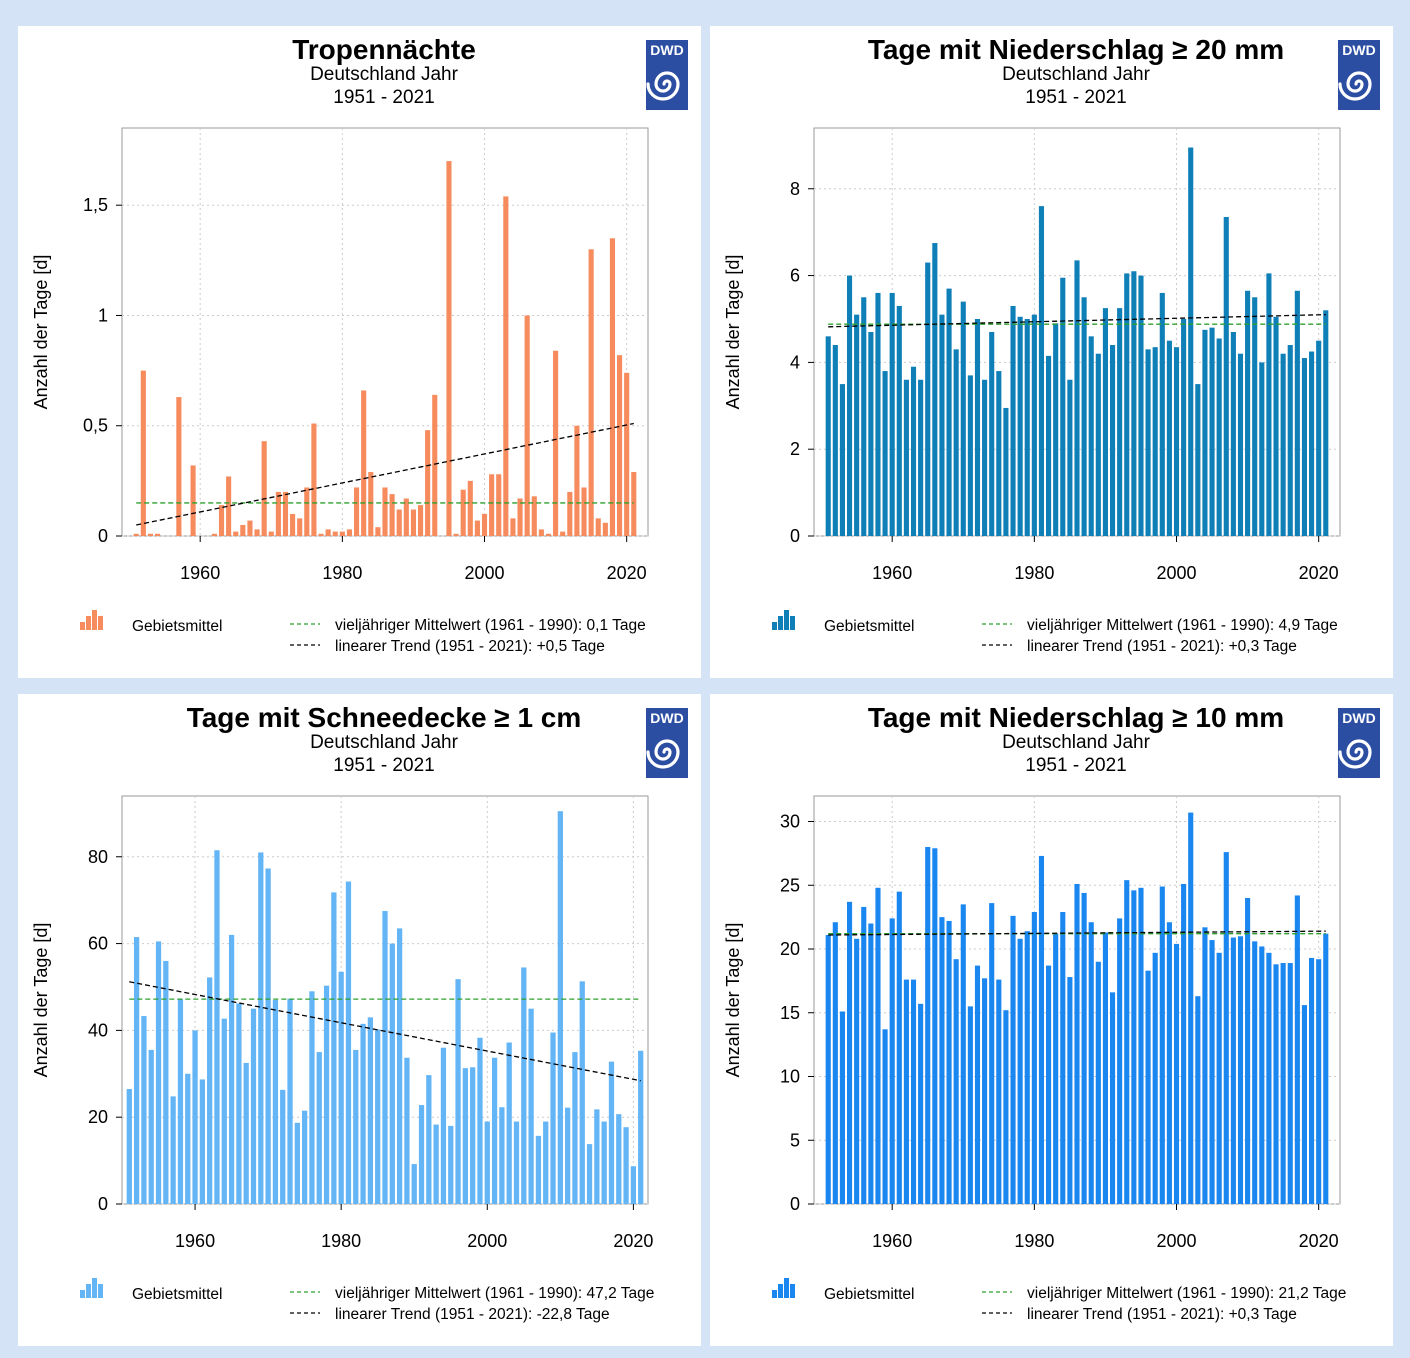 Image resolution: width=1410 pixels, height=1358 pixels. What do you see at coordinates (1075, 97) in the screenshot?
I see `chart-period: 1951 - 2021` at bounding box center [1075, 97].